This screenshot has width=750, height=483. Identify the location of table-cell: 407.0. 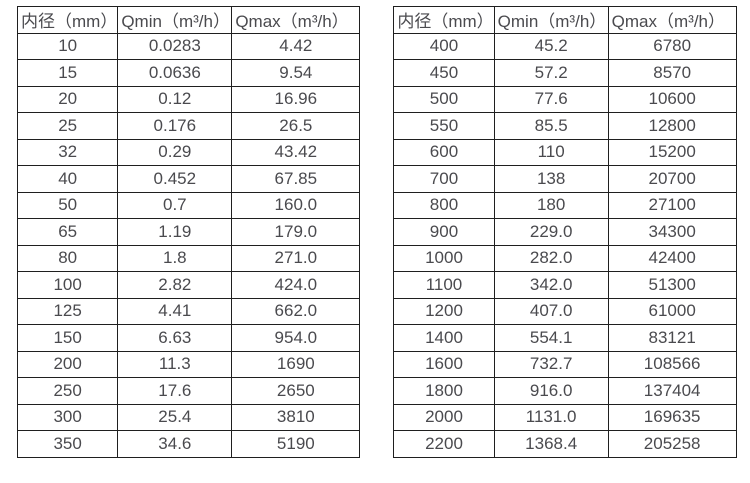
(551, 311).